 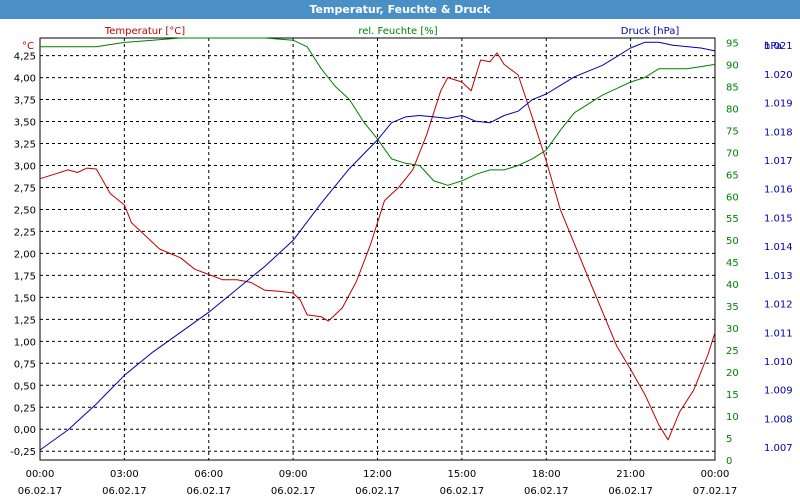 I want to click on left-tick-label: 2,75, so click(x=25, y=188).